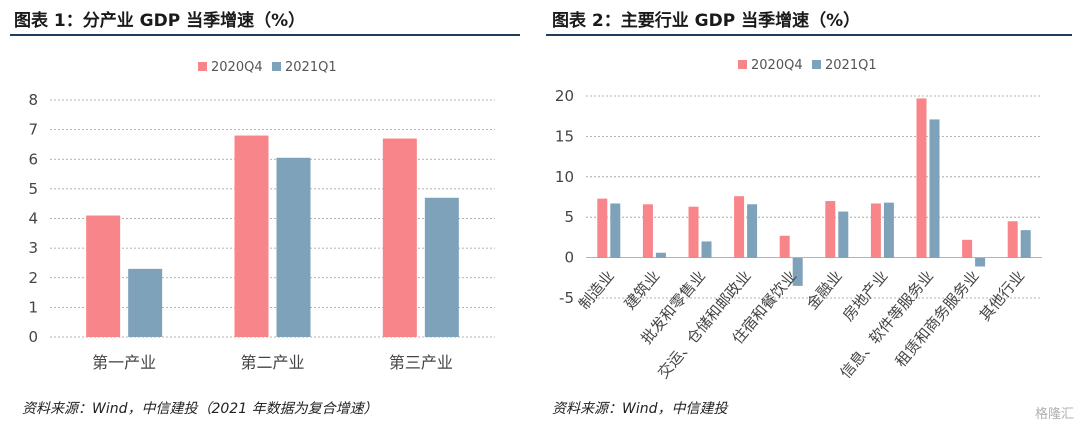 The image size is (1080, 428). What do you see at coordinates (311, 67) in the screenshot?
I see `legend-label-1-1: 2021Q1` at bounding box center [311, 67].